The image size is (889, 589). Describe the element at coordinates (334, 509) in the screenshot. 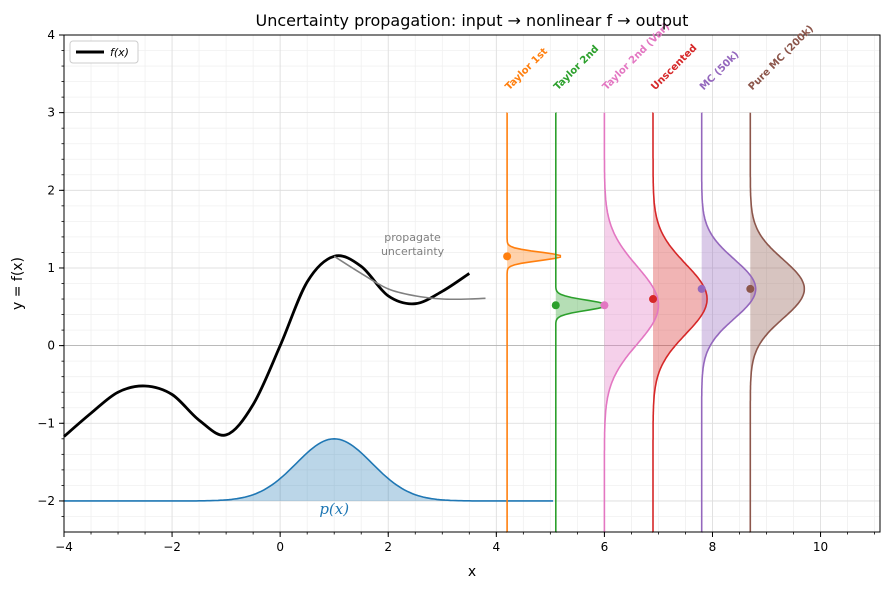

I see `input-distribution-label: p(x)` at that location.